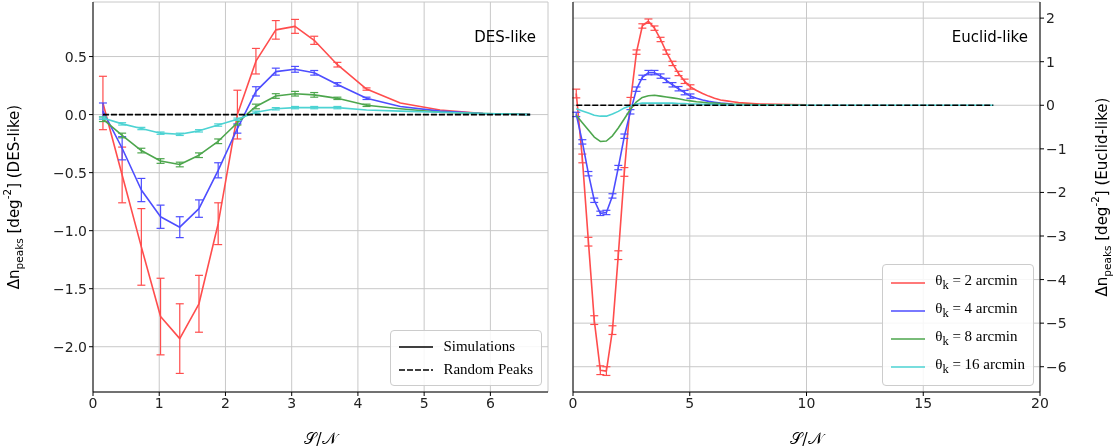 This screenshot has height=448, width=1116. What do you see at coordinates (490, 402) in the screenshot?
I see `x-tick-label: 6` at bounding box center [490, 402].